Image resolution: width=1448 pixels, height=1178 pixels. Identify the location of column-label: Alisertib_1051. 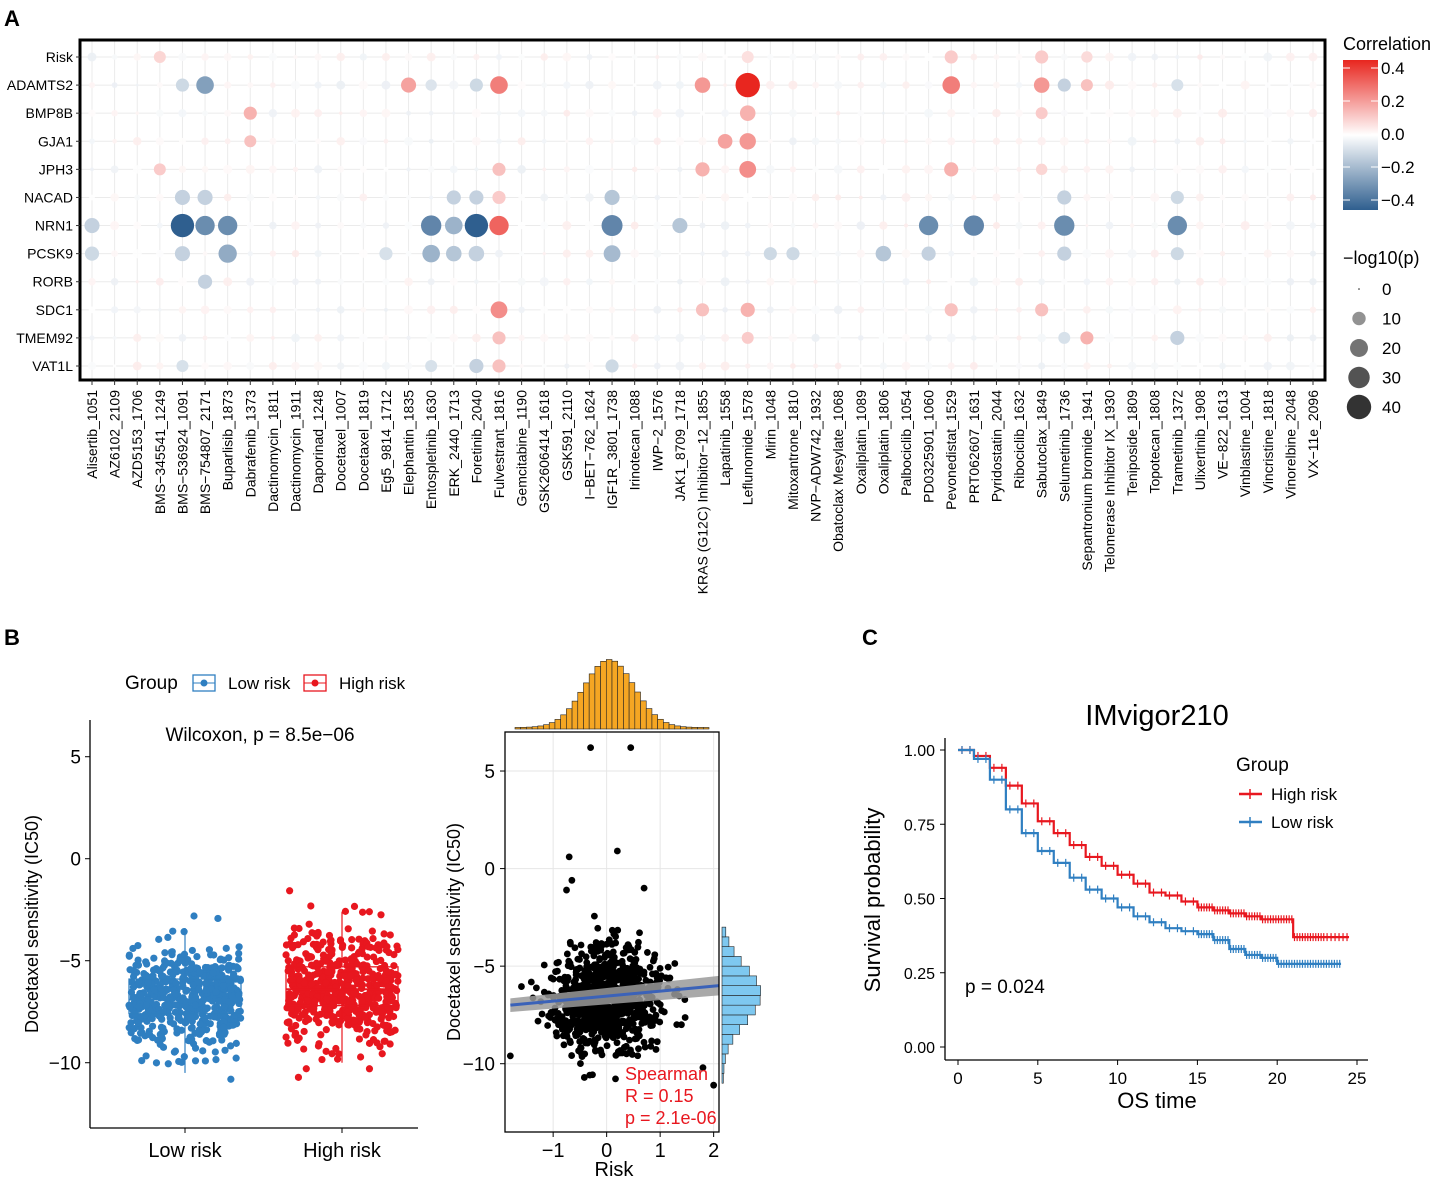
(92, 434).